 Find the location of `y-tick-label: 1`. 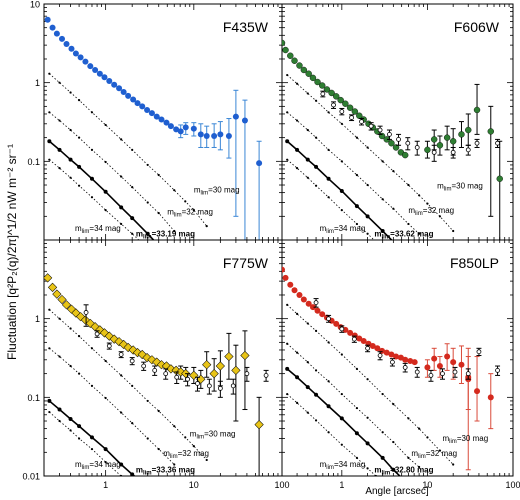

y-tick-label: 1 is located at coordinates (37, 83).